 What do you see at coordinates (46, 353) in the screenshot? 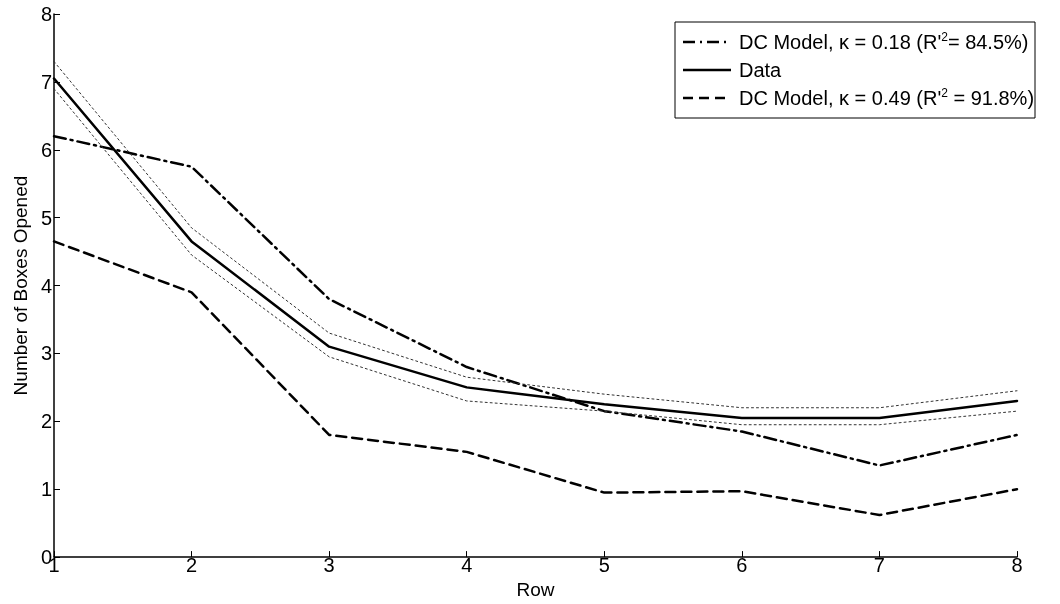
I see `y-tick-label: 3` at bounding box center [46, 353].